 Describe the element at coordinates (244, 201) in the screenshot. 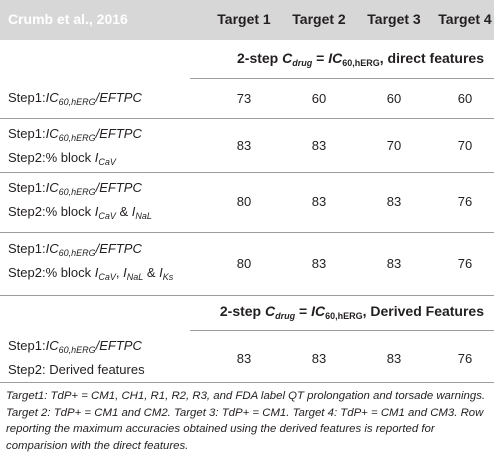

I see `cell-r3-t1: 80` at that location.